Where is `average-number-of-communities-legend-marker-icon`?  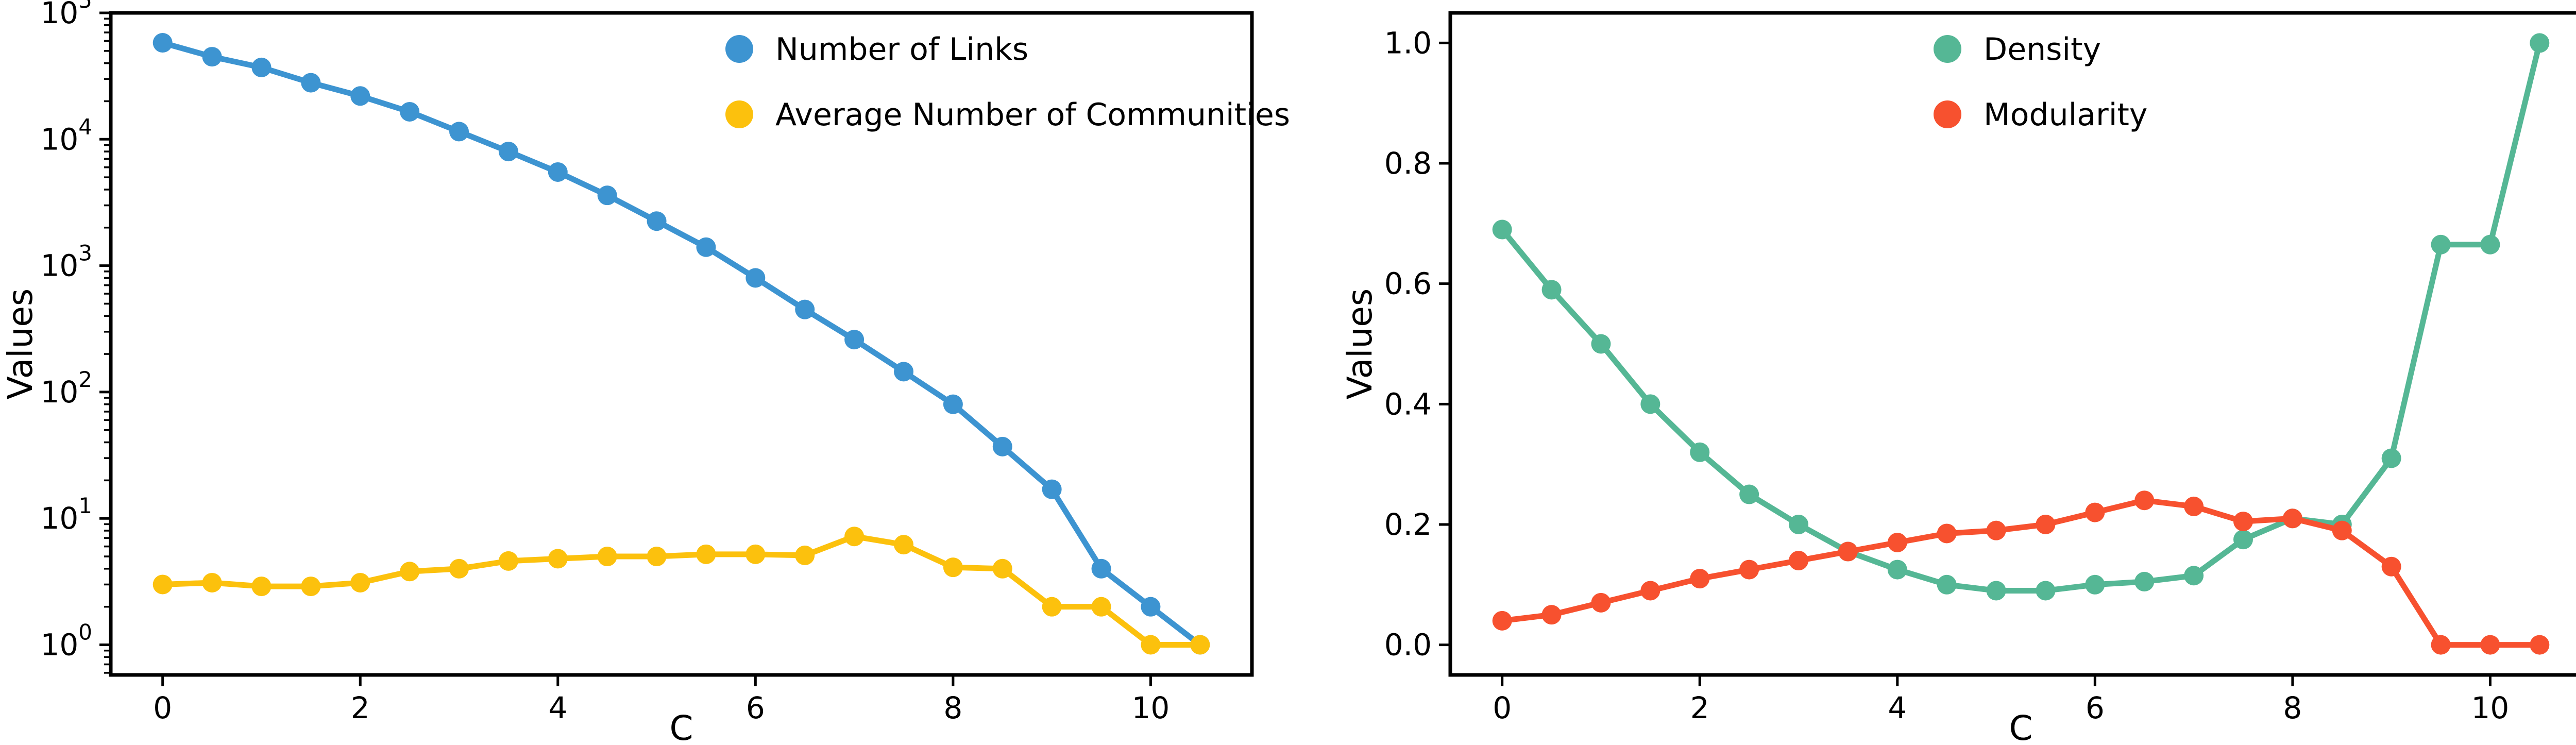 average-number-of-communities-legend-marker-icon is located at coordinates (739, 114).